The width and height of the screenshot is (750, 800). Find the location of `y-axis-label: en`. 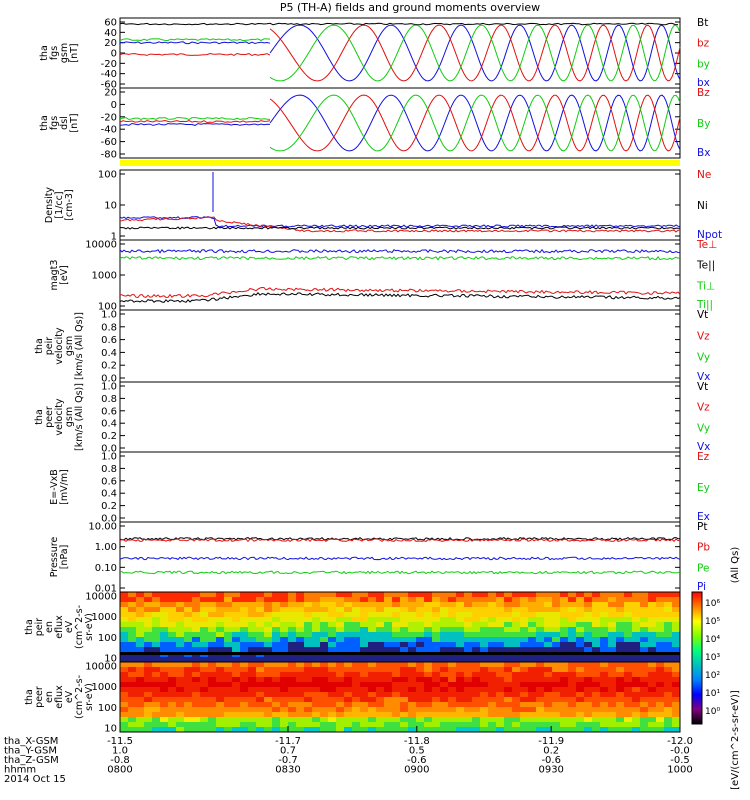

y-axis-label: en is located at coordinates (49, 697).